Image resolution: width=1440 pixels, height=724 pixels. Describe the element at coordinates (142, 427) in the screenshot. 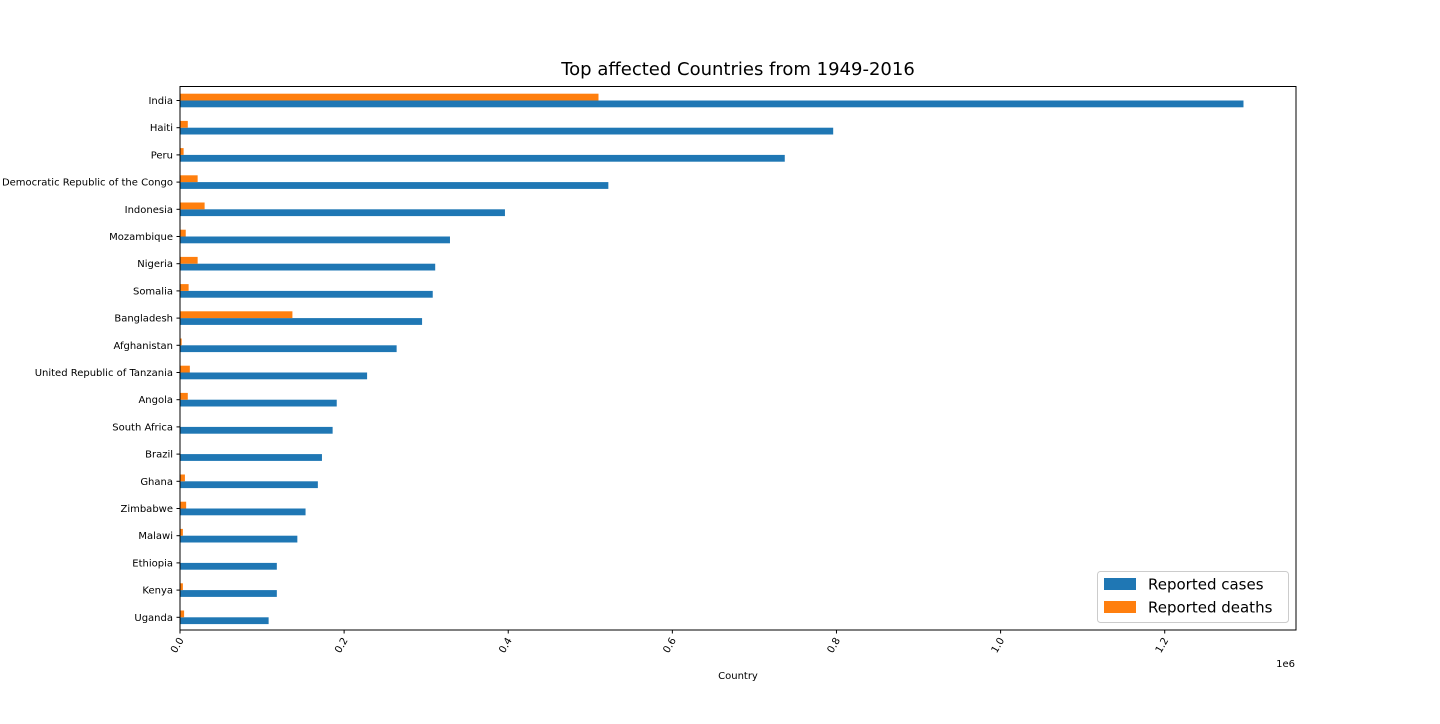

I see `y-tick-label: South Africa` at that location.